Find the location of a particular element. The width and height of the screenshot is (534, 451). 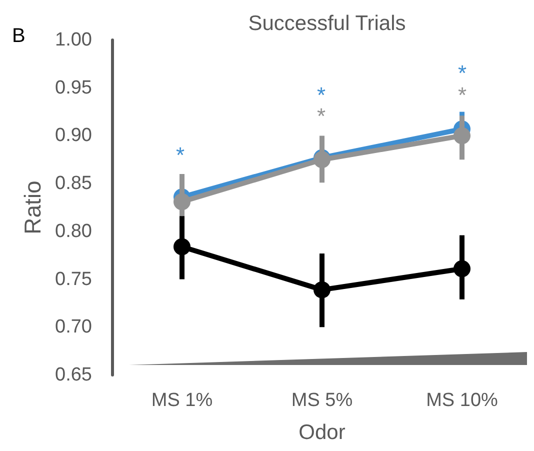

text: B is located at coordinates (19, 36).